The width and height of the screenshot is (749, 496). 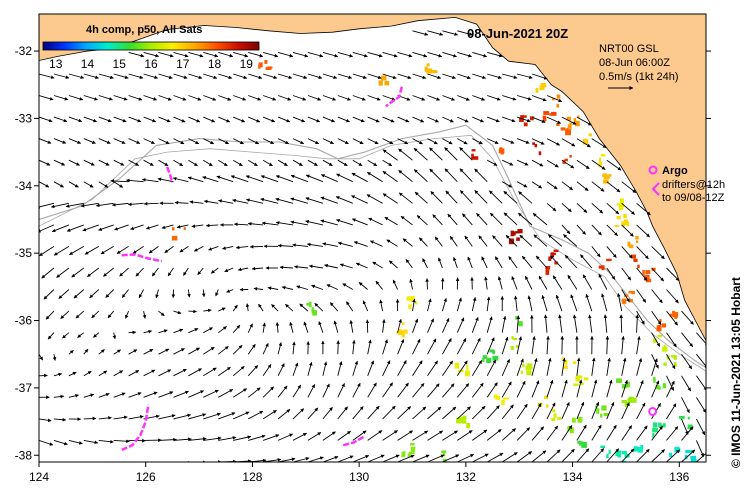 I want to click on x-tick-130: 130, so click(x=359, y=477).